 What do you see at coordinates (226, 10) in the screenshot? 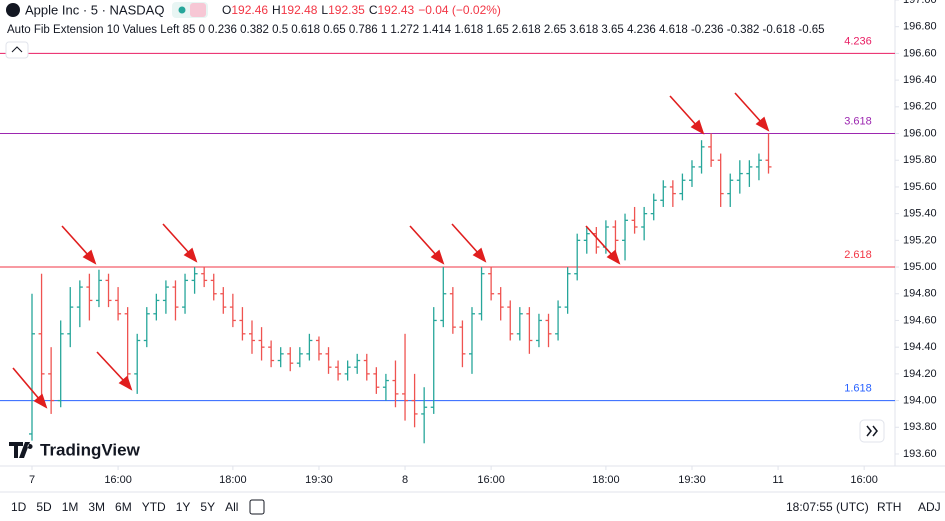
I see `ohlc-key: O` at bounding box center [226, 10].